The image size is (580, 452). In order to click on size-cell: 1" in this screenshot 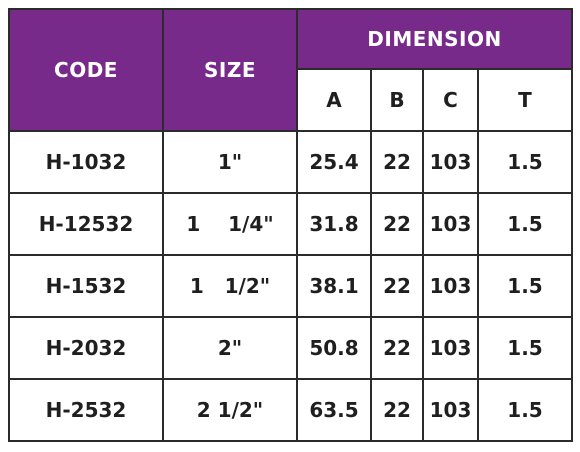, I will do `click(230, 162)`.